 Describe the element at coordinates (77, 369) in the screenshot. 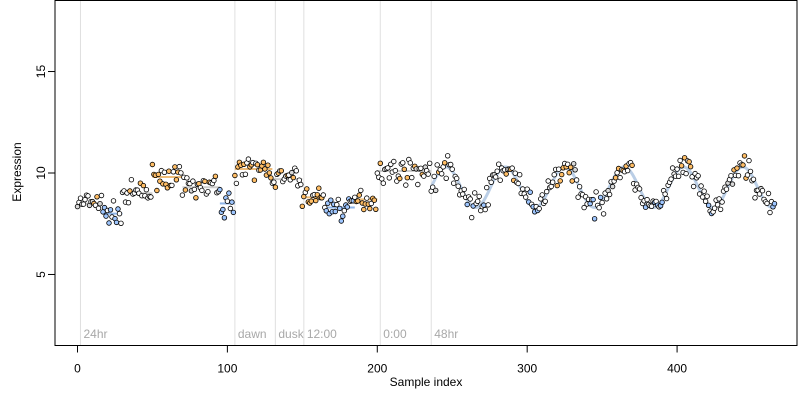

I see `x-tick-label: 0` at that location.